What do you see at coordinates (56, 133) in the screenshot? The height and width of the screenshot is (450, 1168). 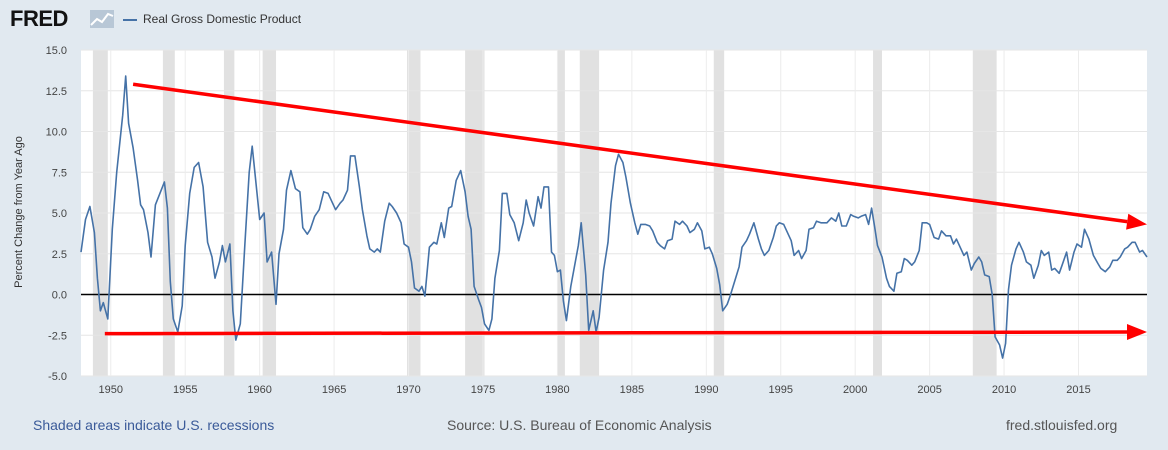 I see `y-tick-label: 10.0` at bounding box center [56, 133].